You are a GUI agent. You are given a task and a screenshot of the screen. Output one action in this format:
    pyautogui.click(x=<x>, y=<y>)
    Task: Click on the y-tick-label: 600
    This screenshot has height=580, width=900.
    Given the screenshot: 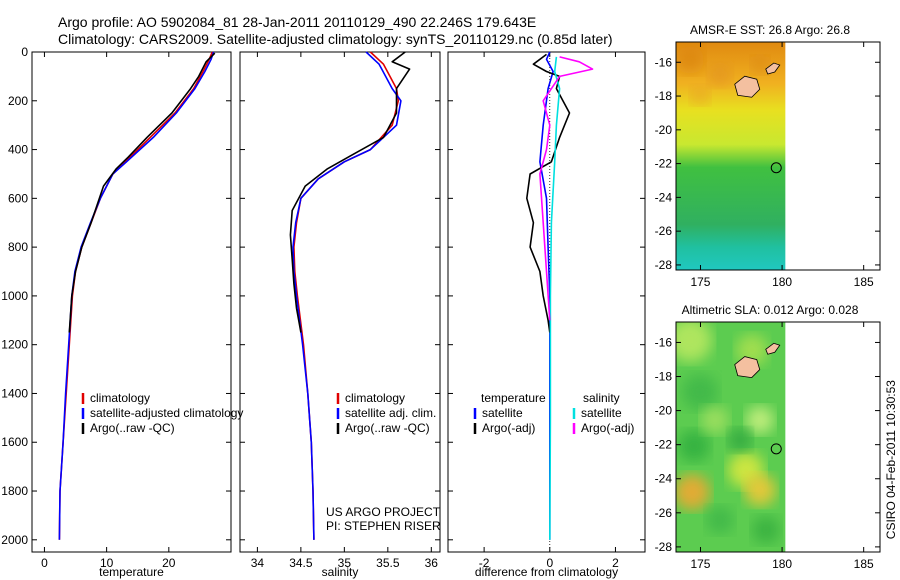 What is the action you would take?
    pyautogui.click(x=18, y=198)
    